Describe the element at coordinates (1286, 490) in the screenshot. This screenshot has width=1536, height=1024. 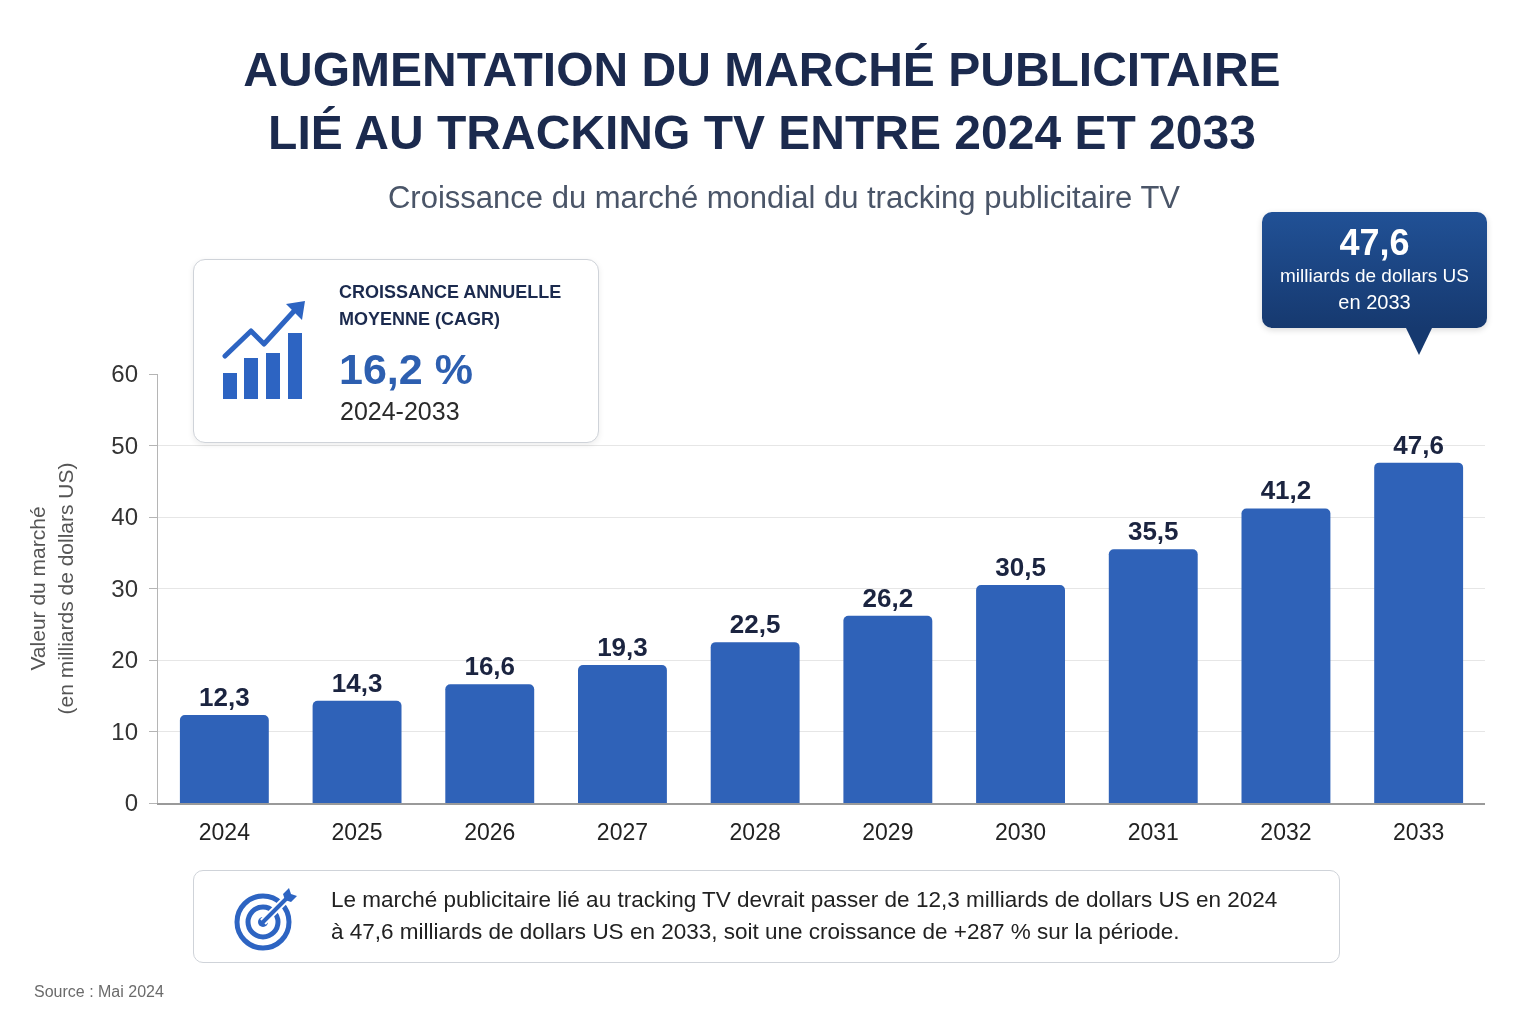
I see `data-label: 41,2` at that location.